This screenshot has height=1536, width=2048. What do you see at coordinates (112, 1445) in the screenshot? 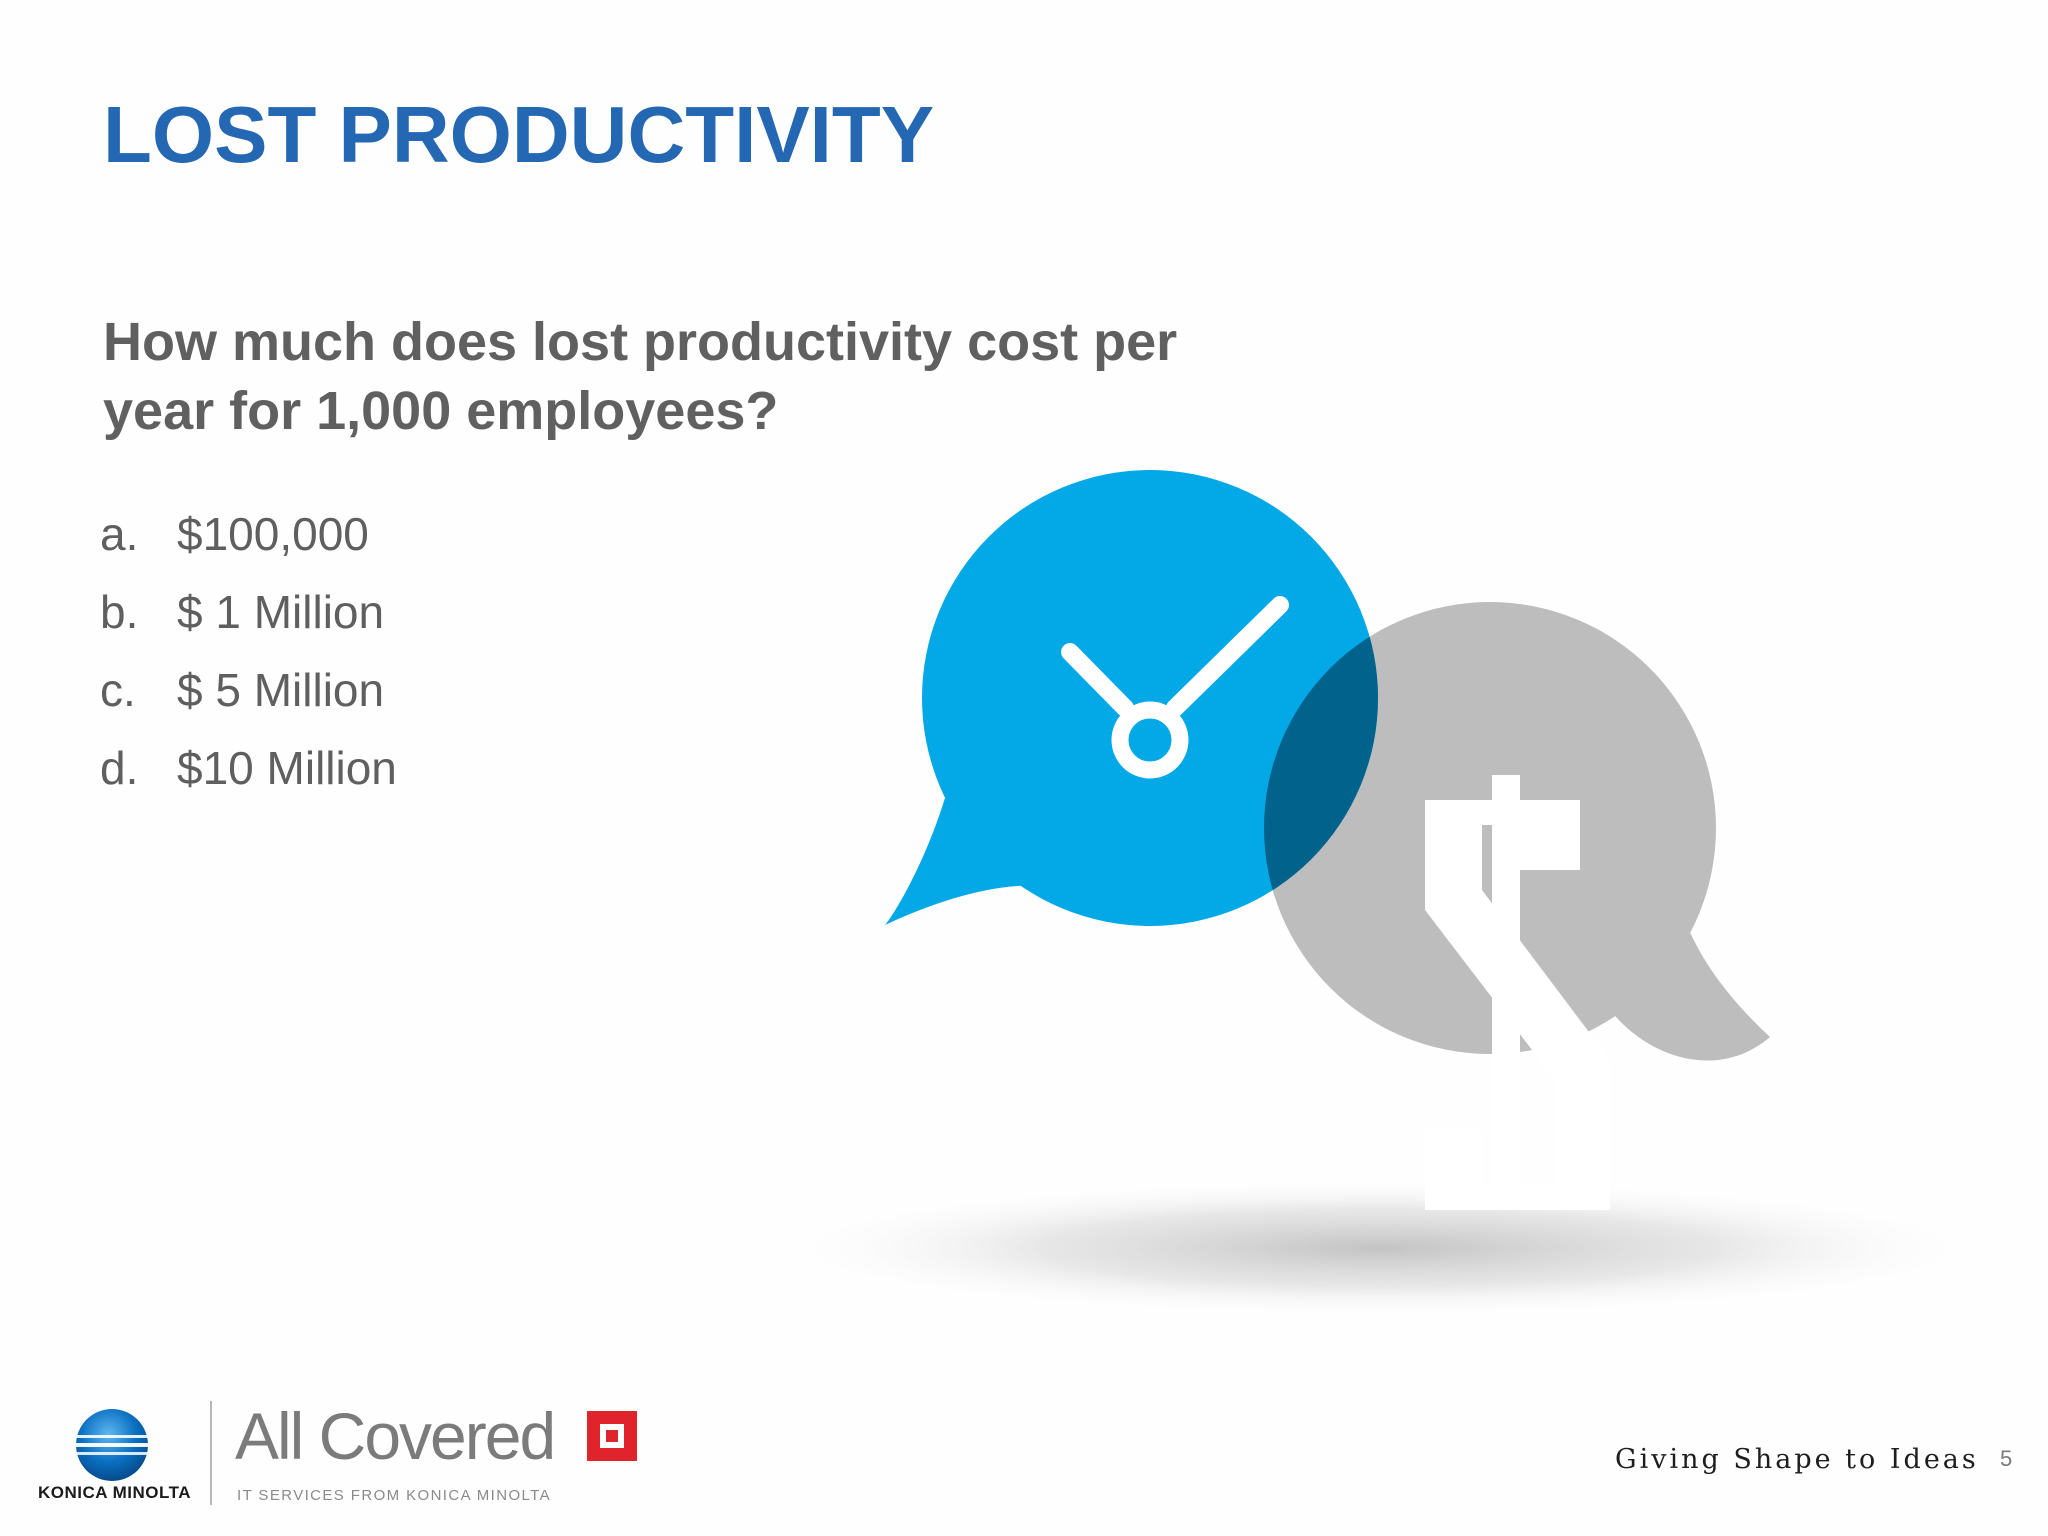
I see `konica-minolta-globe-icon` at bounding box center [112, 1445].